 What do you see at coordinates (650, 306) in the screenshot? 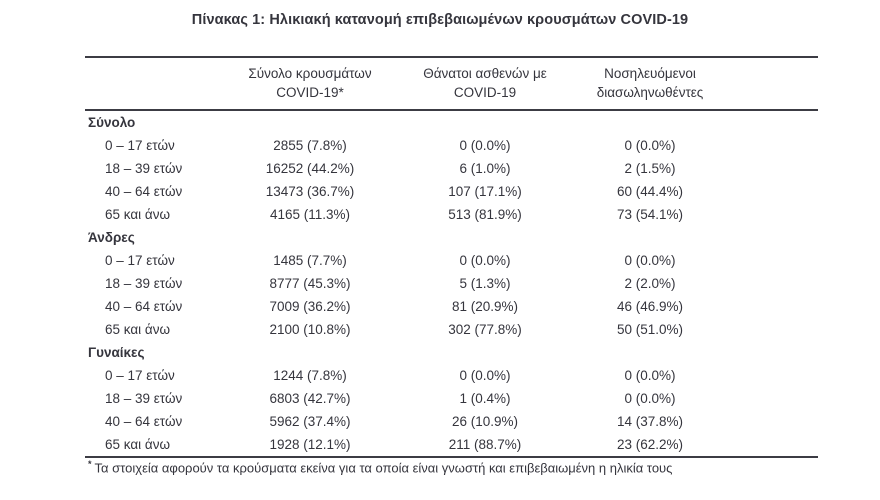
I see `intubated-value: 46 (46.9%)` at bounding box center [650, 306].